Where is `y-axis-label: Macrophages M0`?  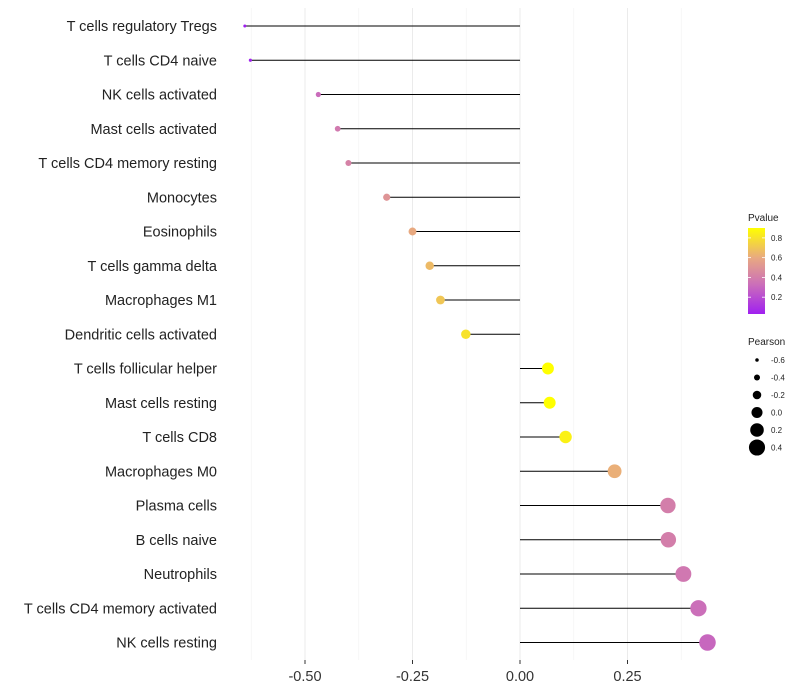
y-axis-label: Macrophages M0 is located at coordinates (161, 472).